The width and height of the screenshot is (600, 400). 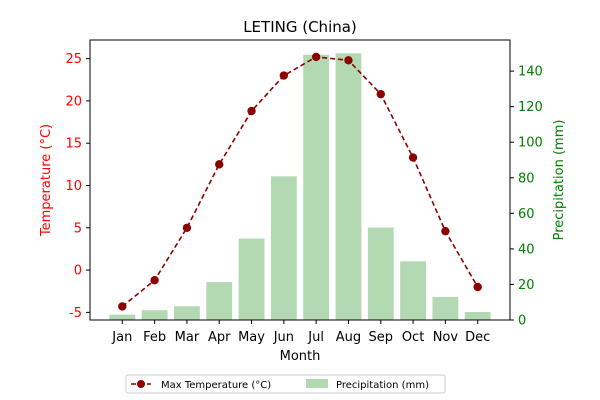 What do you see at coordinates (348, 60) in the screenshot?
I see `temperature-point-aug` at bounding box center [348, 60].